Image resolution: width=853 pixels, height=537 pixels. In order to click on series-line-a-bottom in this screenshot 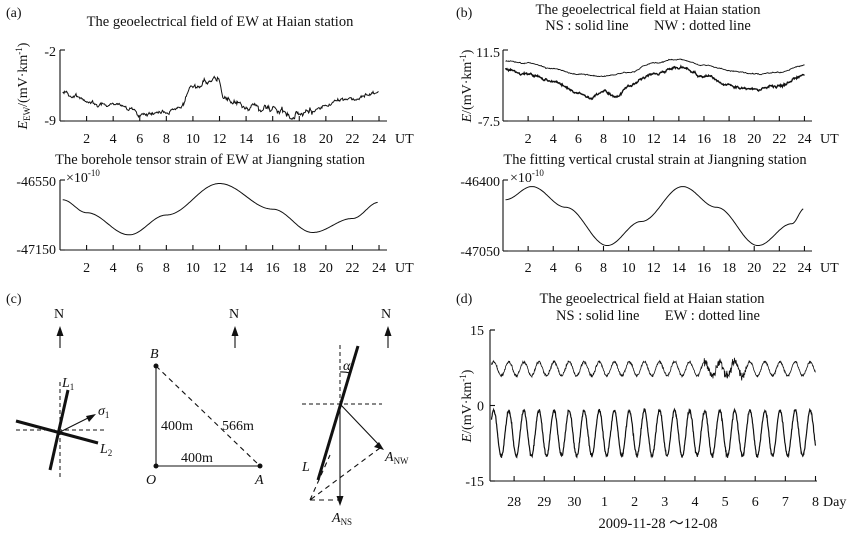, I will do `click(220, 209)`.